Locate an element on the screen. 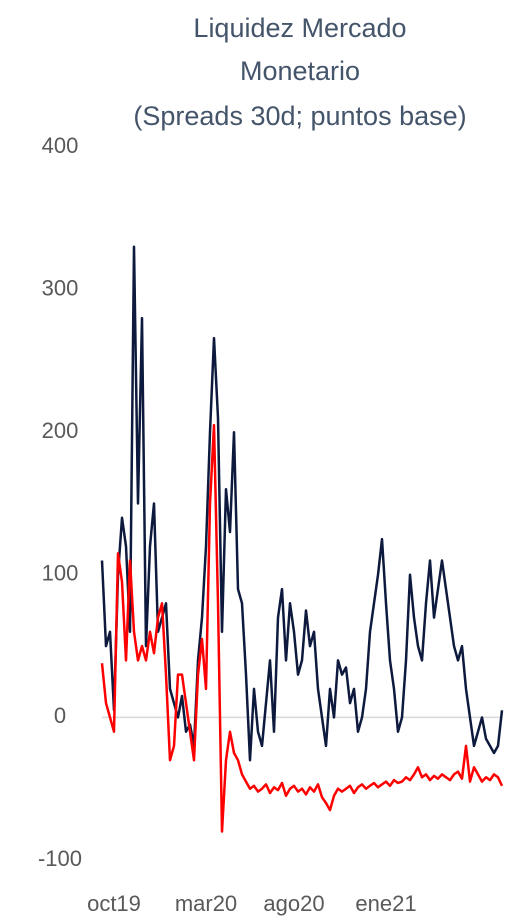 The height and width of the screenshot is (920, 513). y-tick-label: 200 is located at coordinates (60, 430).